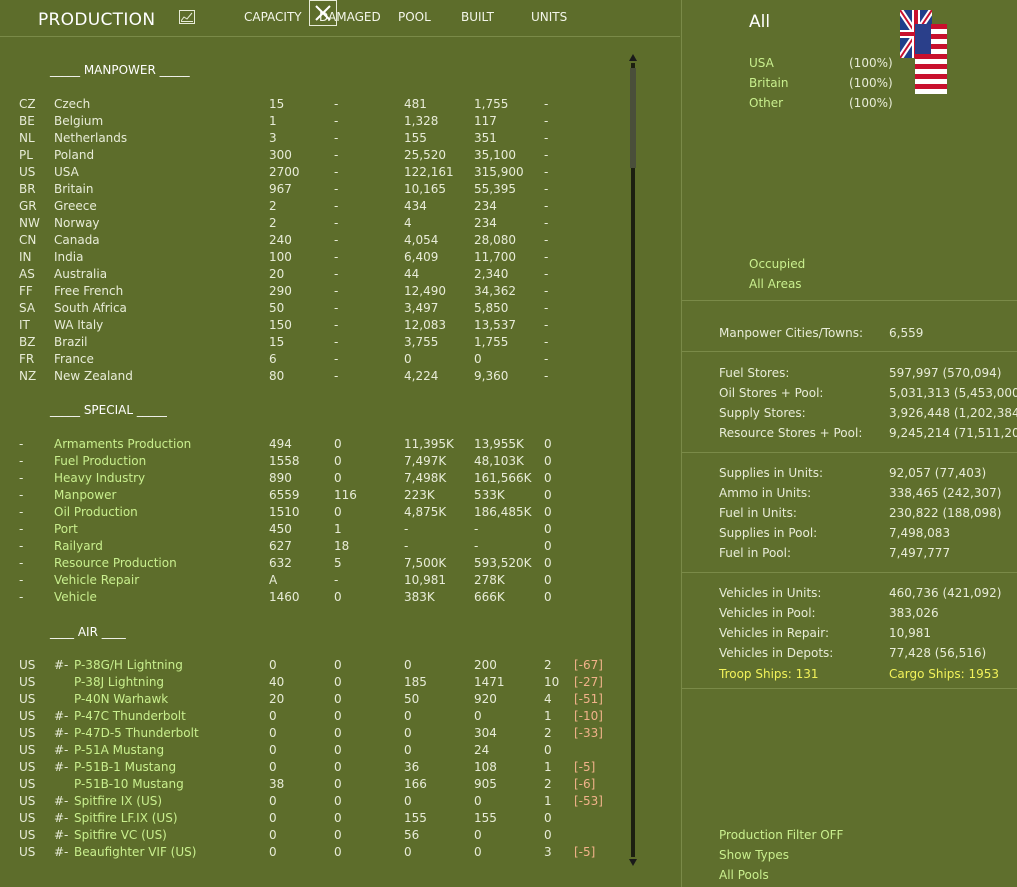 This screenshot has height=887, width=1017. I want to click on unit-name-link: P-47C Thunderbolt, so click(130, 716).